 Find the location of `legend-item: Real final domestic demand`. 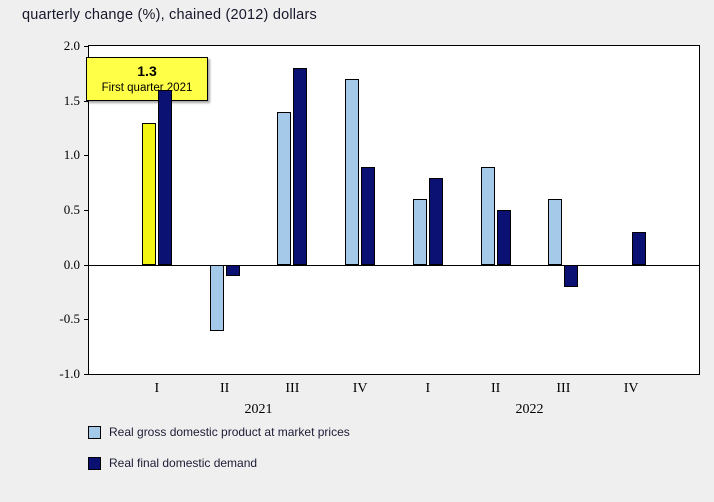

legend-item: Real final domestic demand is located at coordinates (219, 463).